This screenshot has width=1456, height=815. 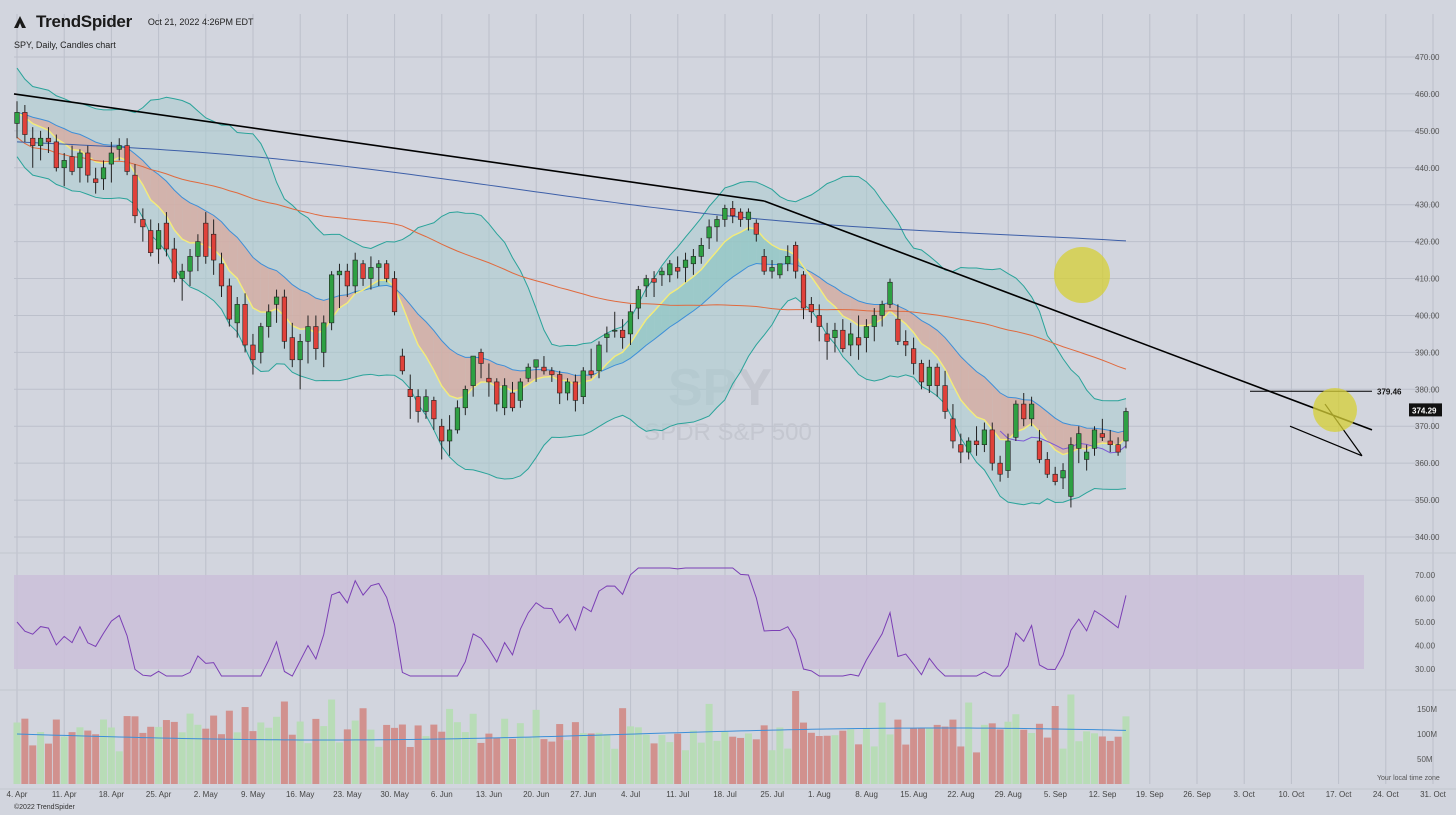 What do you see at coordinates (389, 147) in the screenshot?
I see `trendline-long` at bounding box center [389, 147].